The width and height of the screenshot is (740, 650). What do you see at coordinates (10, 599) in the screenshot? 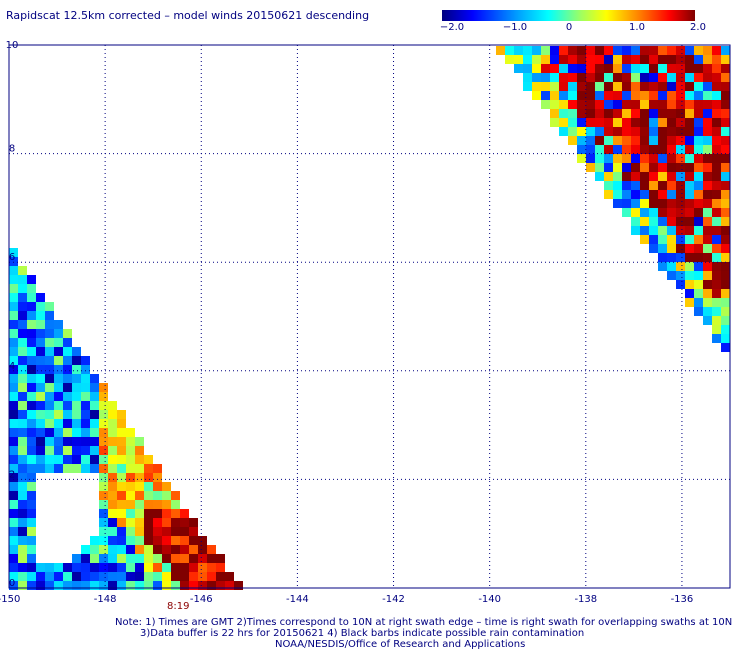
I see `x-tick-label: -150` at bounding box center [10, 599].